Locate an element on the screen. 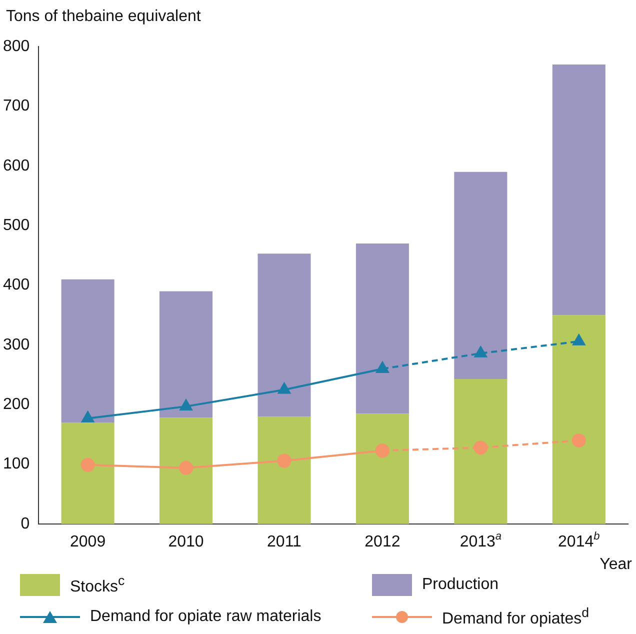 The width and height of the screenshot is (636, 634). x-tick-label: 2012 is located at coordinates (382, 541).